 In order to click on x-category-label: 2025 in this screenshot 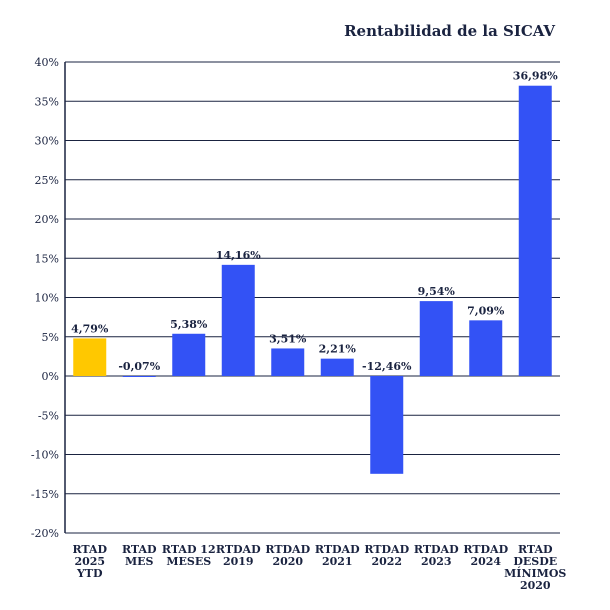, I will do `click(89, 561)`.